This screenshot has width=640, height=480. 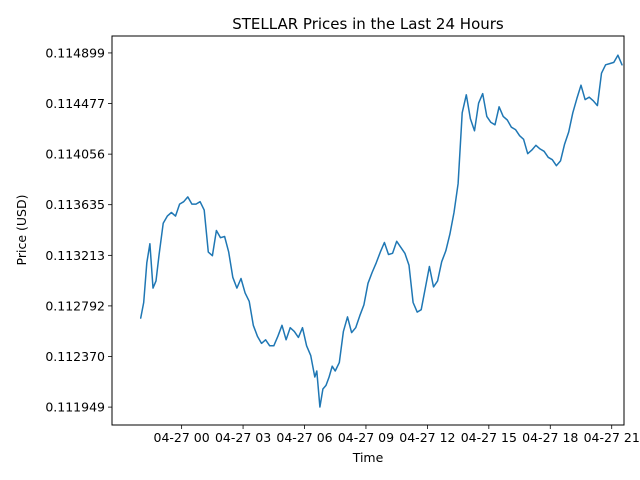 What do you see at coordinates (75, 255) in the screenshot?
I see `y-tick-label: 0.113213` at bounding box center [75, 255].